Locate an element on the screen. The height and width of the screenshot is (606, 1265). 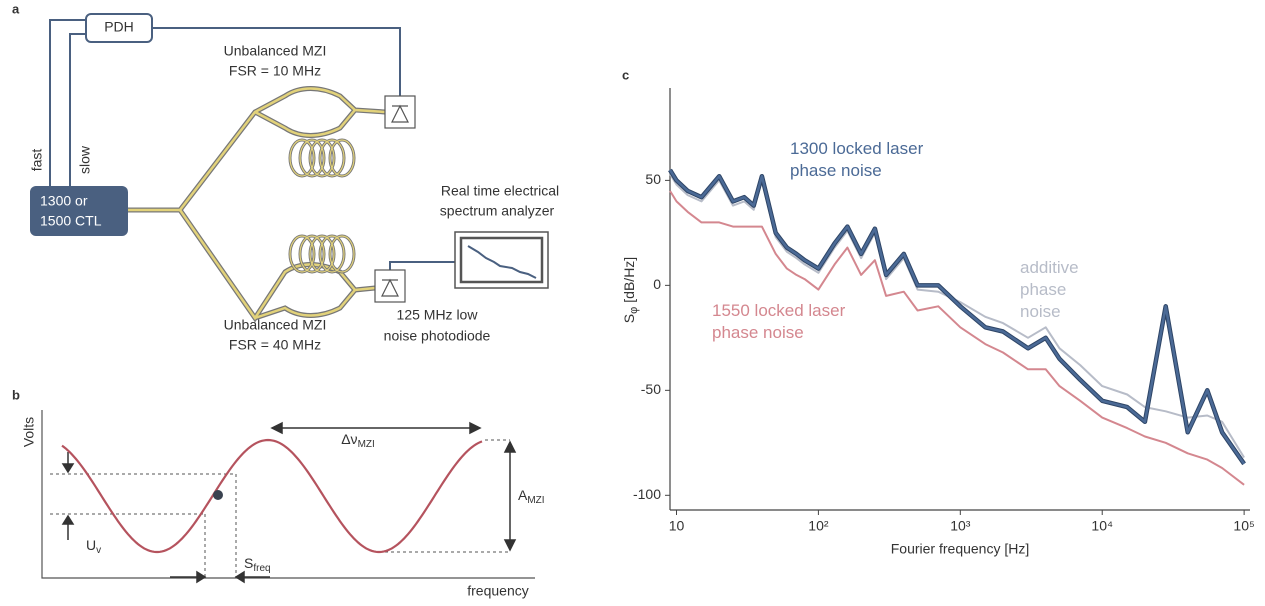
analyzer-label: Real time electrical is located at coordinates (500, 191).